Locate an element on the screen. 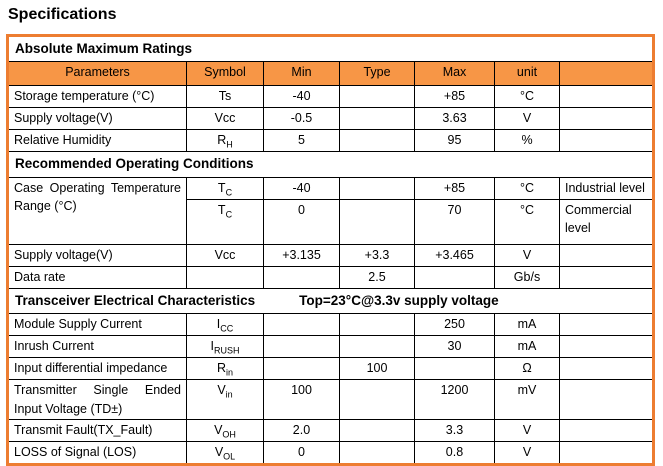 The image size is (663, 466). max-cell: 250 is located at coordinates (454, 324).